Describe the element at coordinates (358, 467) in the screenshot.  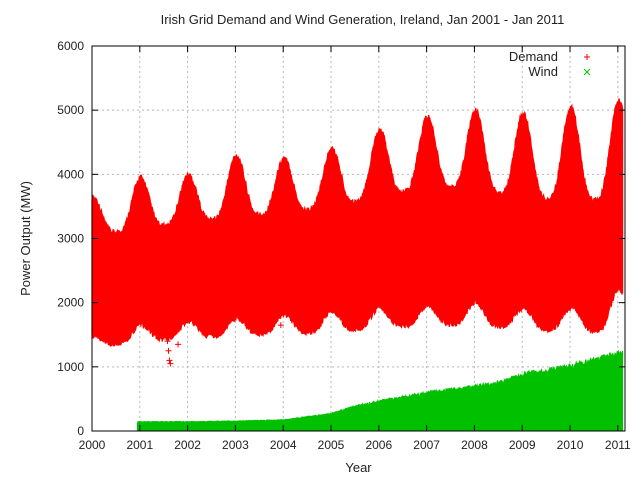
I see `x-axis-label: Year` at that location.